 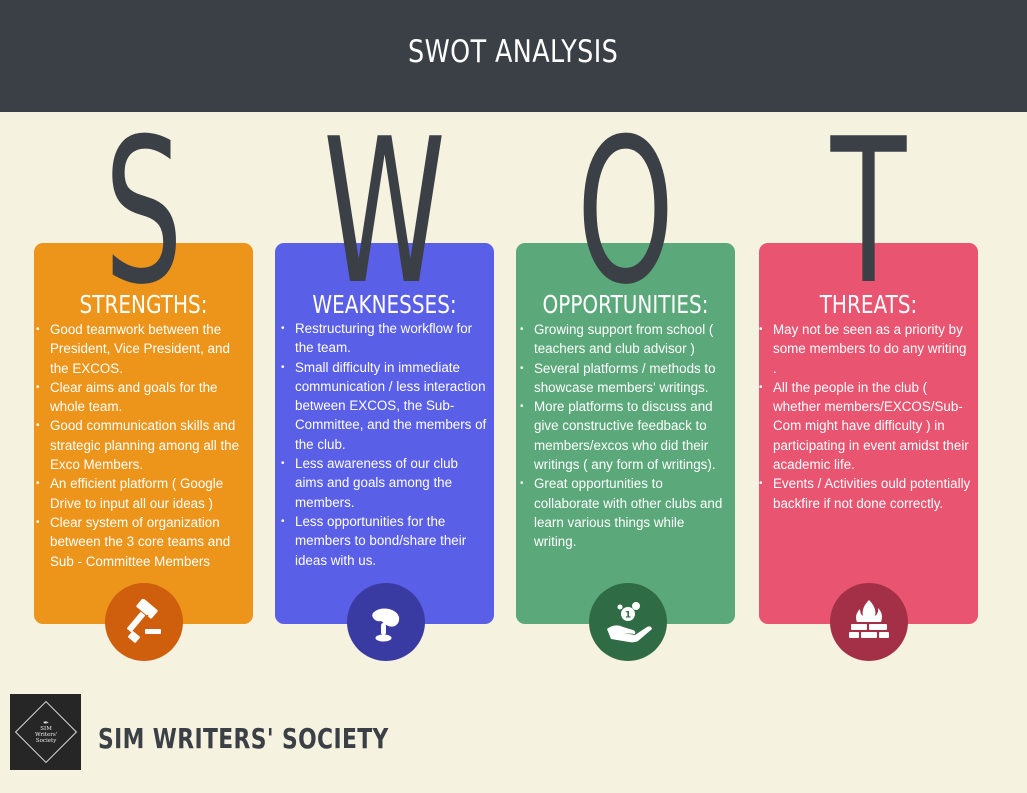 I want to click on svg-text: 1, so click(x=628, y=616).